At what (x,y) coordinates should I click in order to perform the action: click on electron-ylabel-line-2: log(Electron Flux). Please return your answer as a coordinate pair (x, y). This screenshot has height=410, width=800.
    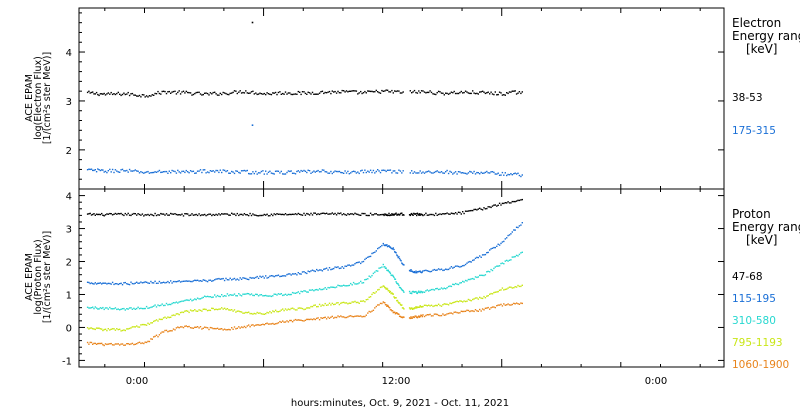
    Looking at the image, I should click on (38, 98).